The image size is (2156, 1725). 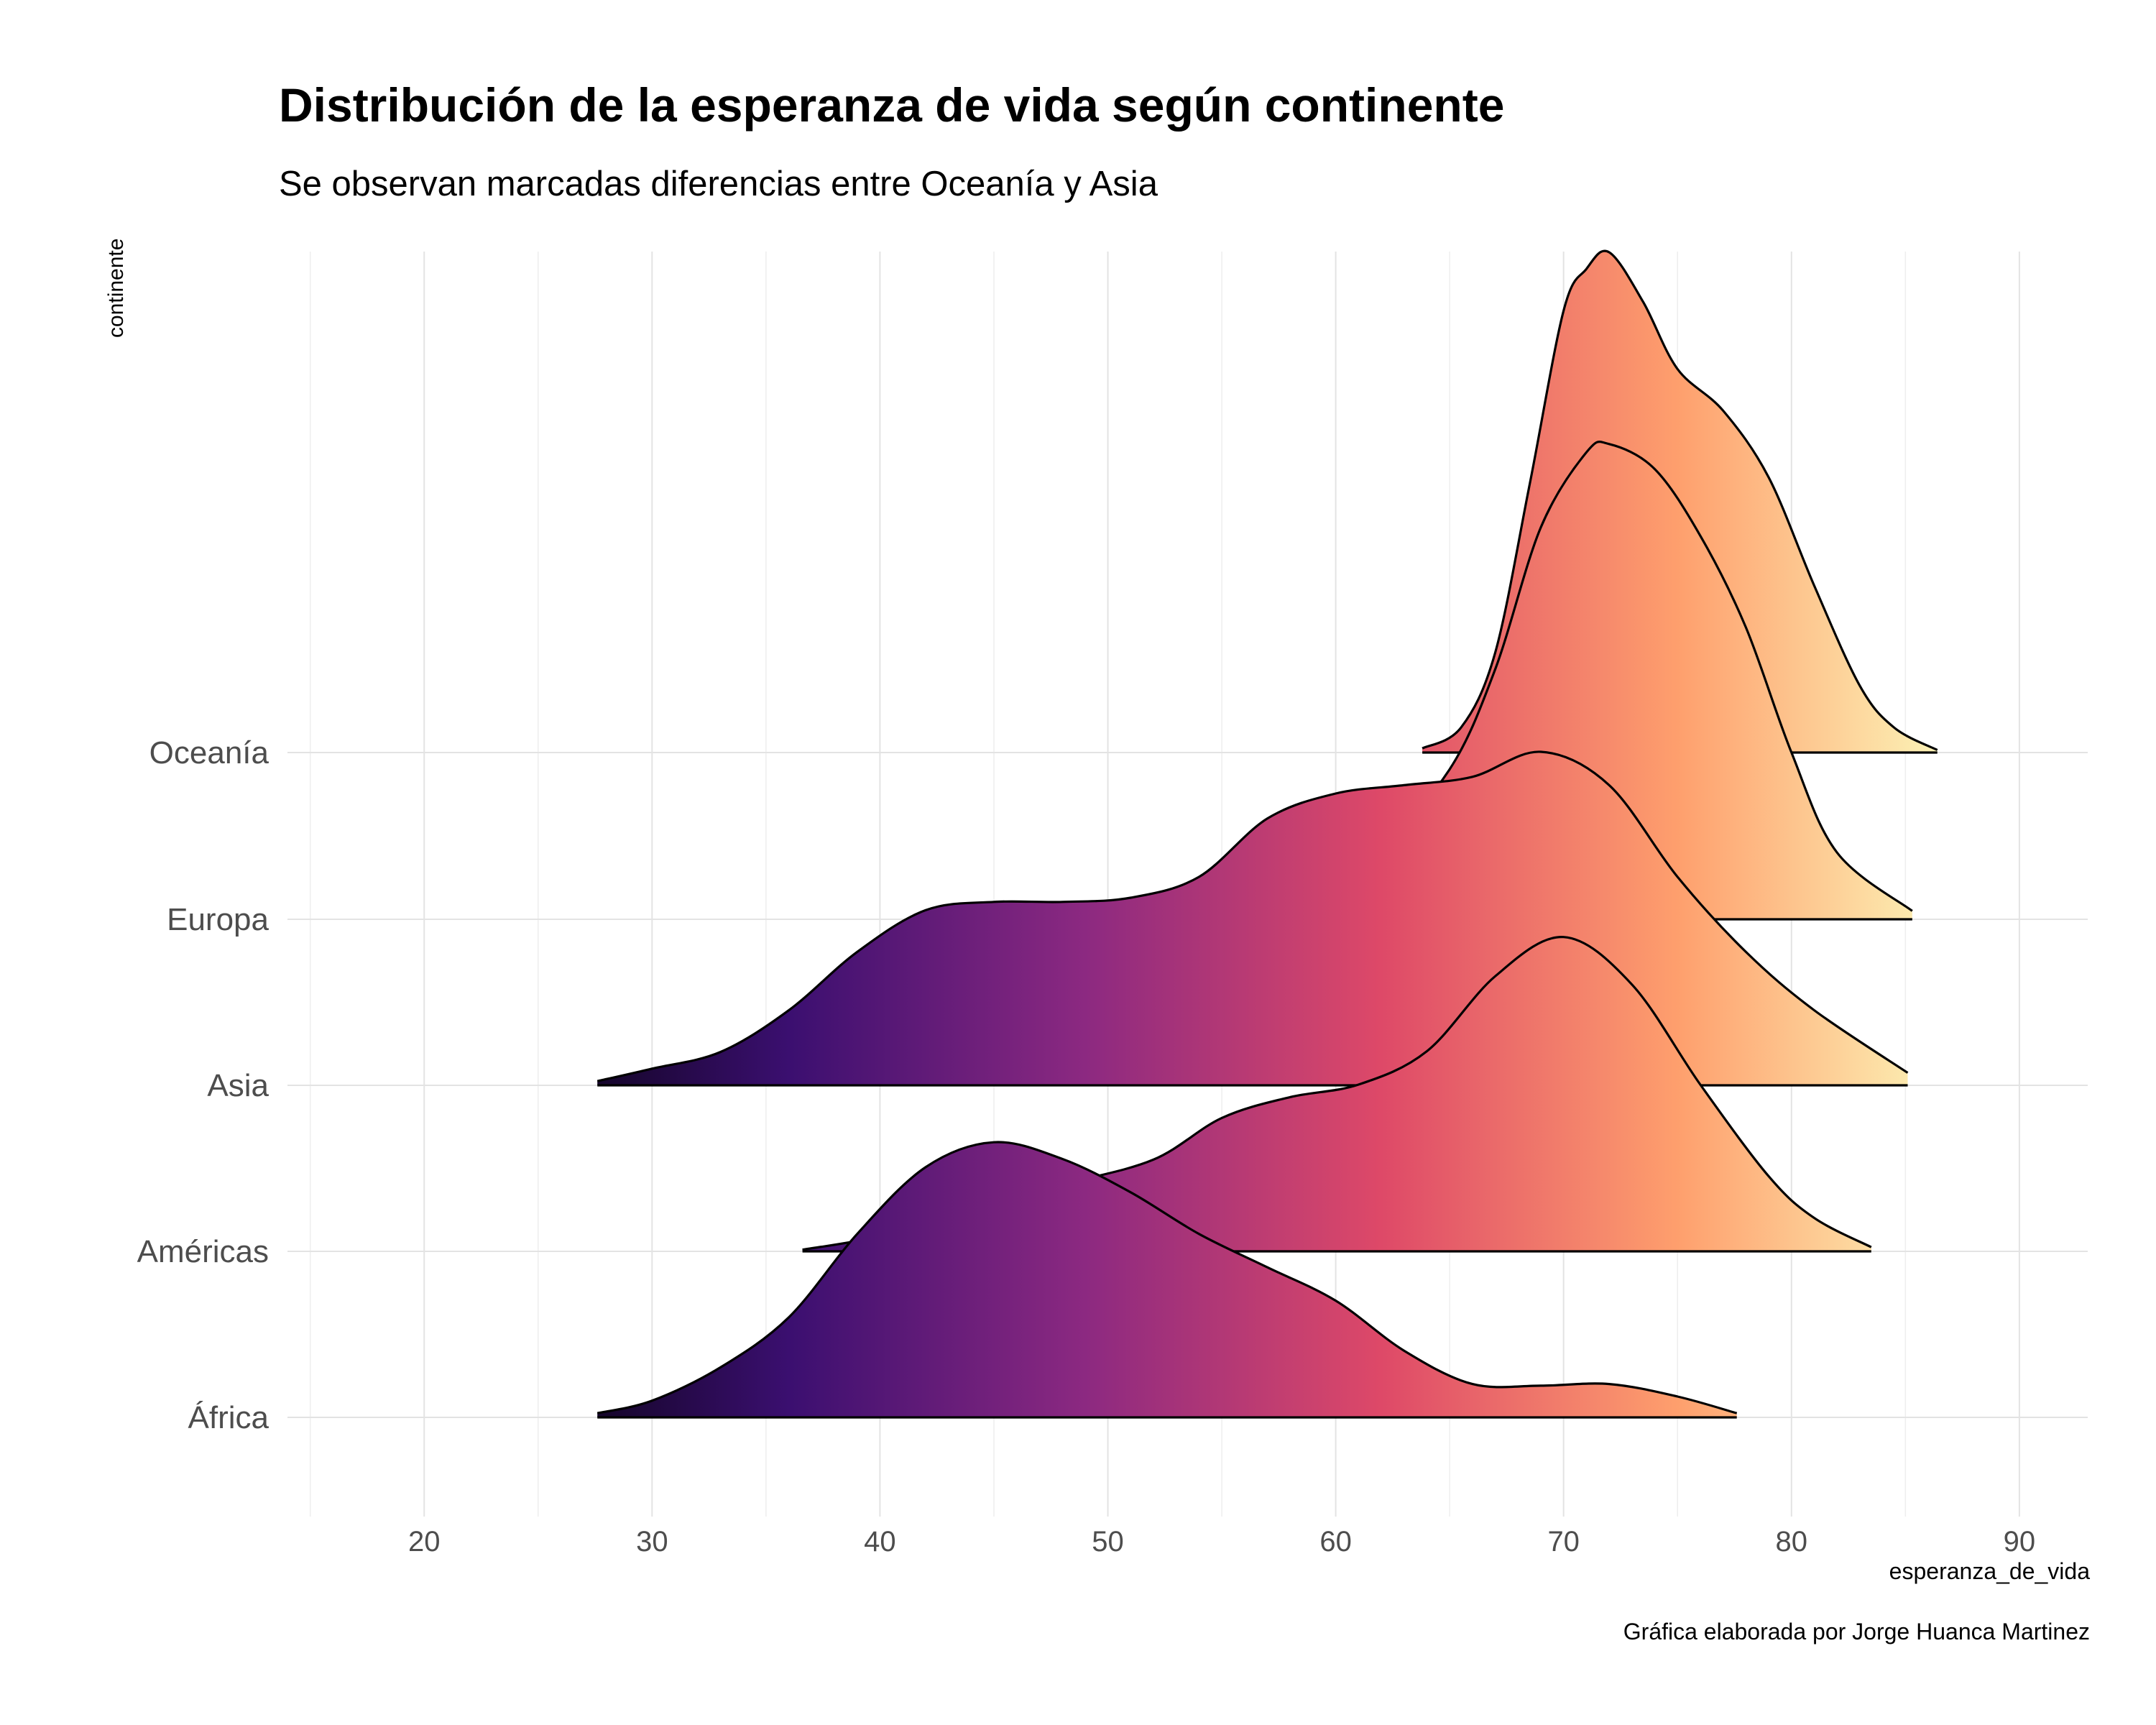 I want to click on x-tick-label: 90, so click(x=2020, y=1542).